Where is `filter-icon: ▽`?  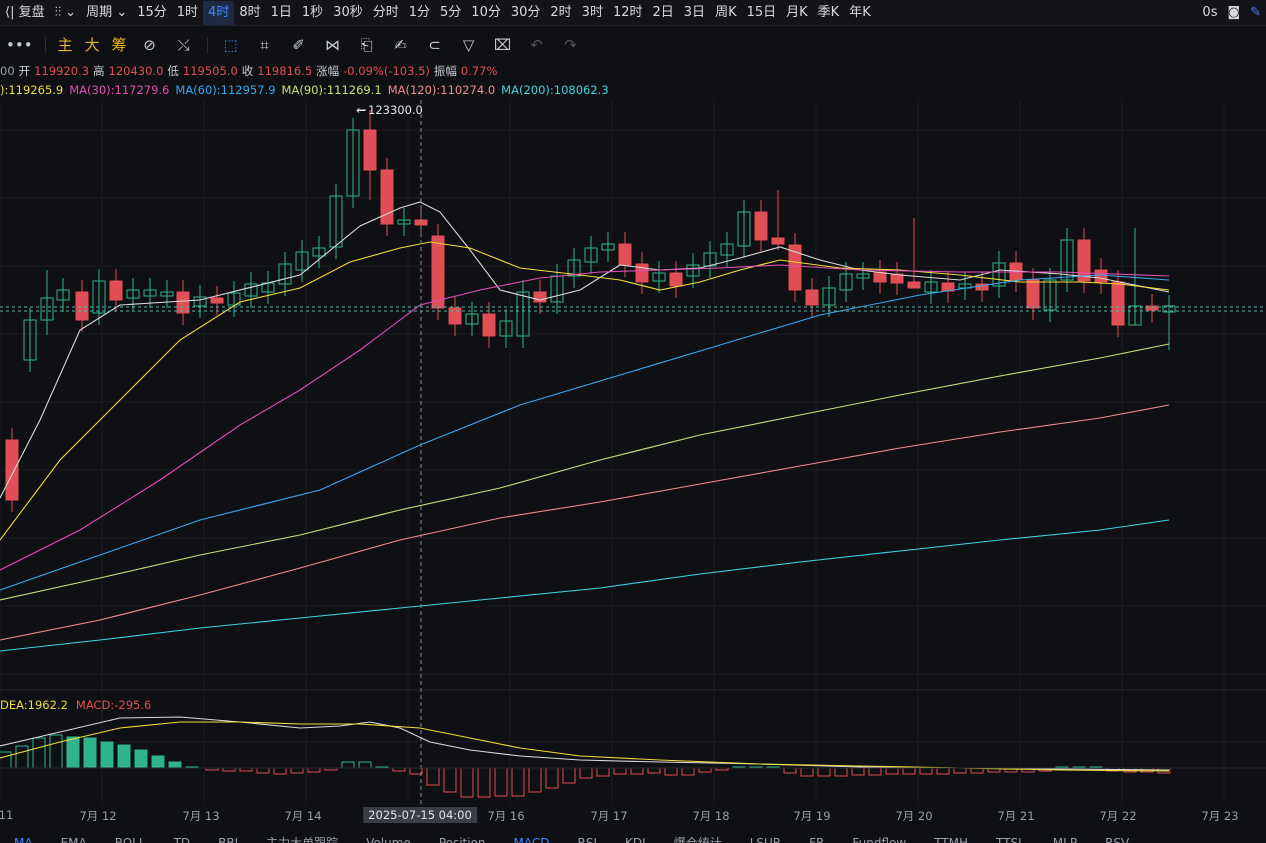
filter-icon: ▽ is located at coordinates (468, 45).